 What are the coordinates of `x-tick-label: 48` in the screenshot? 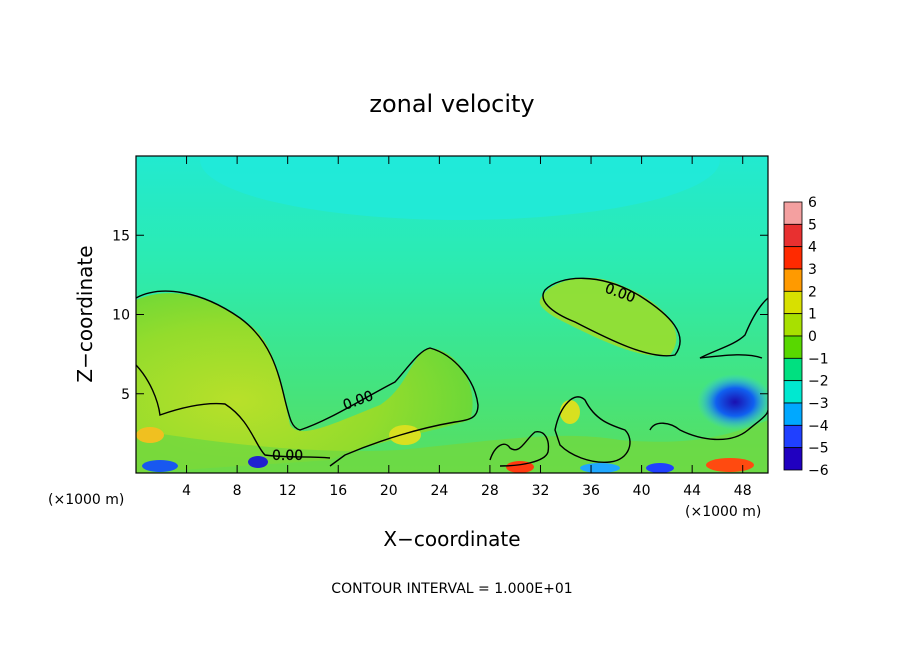 It's located at (743, 491).